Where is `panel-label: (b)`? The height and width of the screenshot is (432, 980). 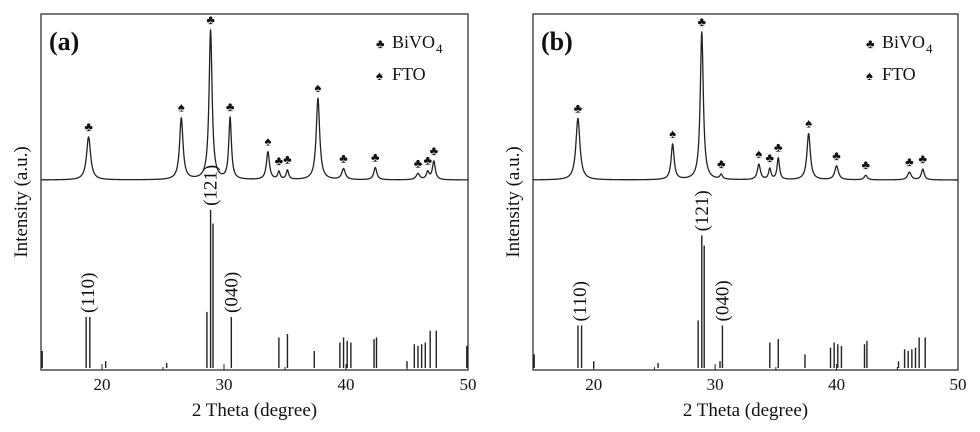 panel-label: (b) is located at coordinates (557, 41).